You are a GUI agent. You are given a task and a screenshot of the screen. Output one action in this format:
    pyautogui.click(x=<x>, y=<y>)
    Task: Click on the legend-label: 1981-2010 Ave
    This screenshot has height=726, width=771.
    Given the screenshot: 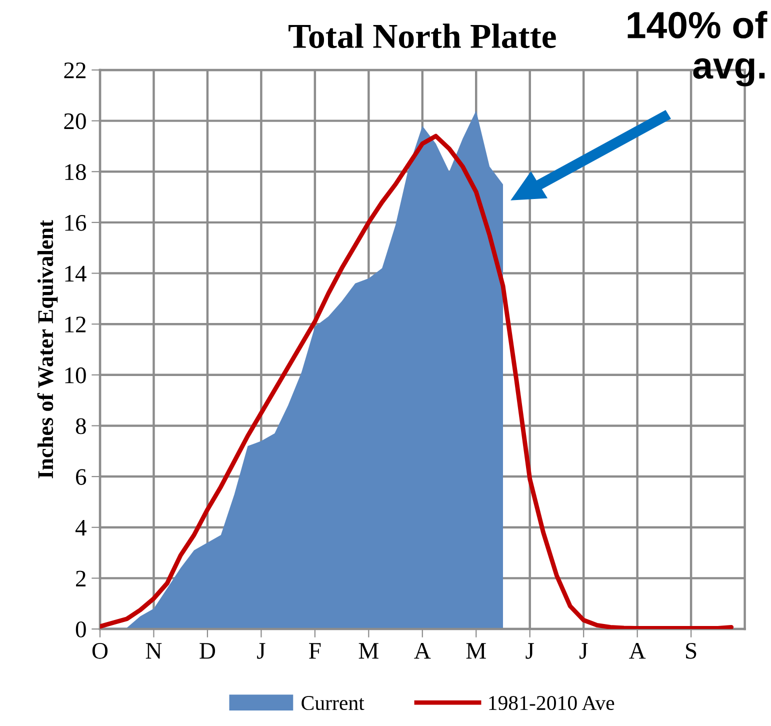 What is the action you would take?
    pyautogui.click(x=551, y=703)
    